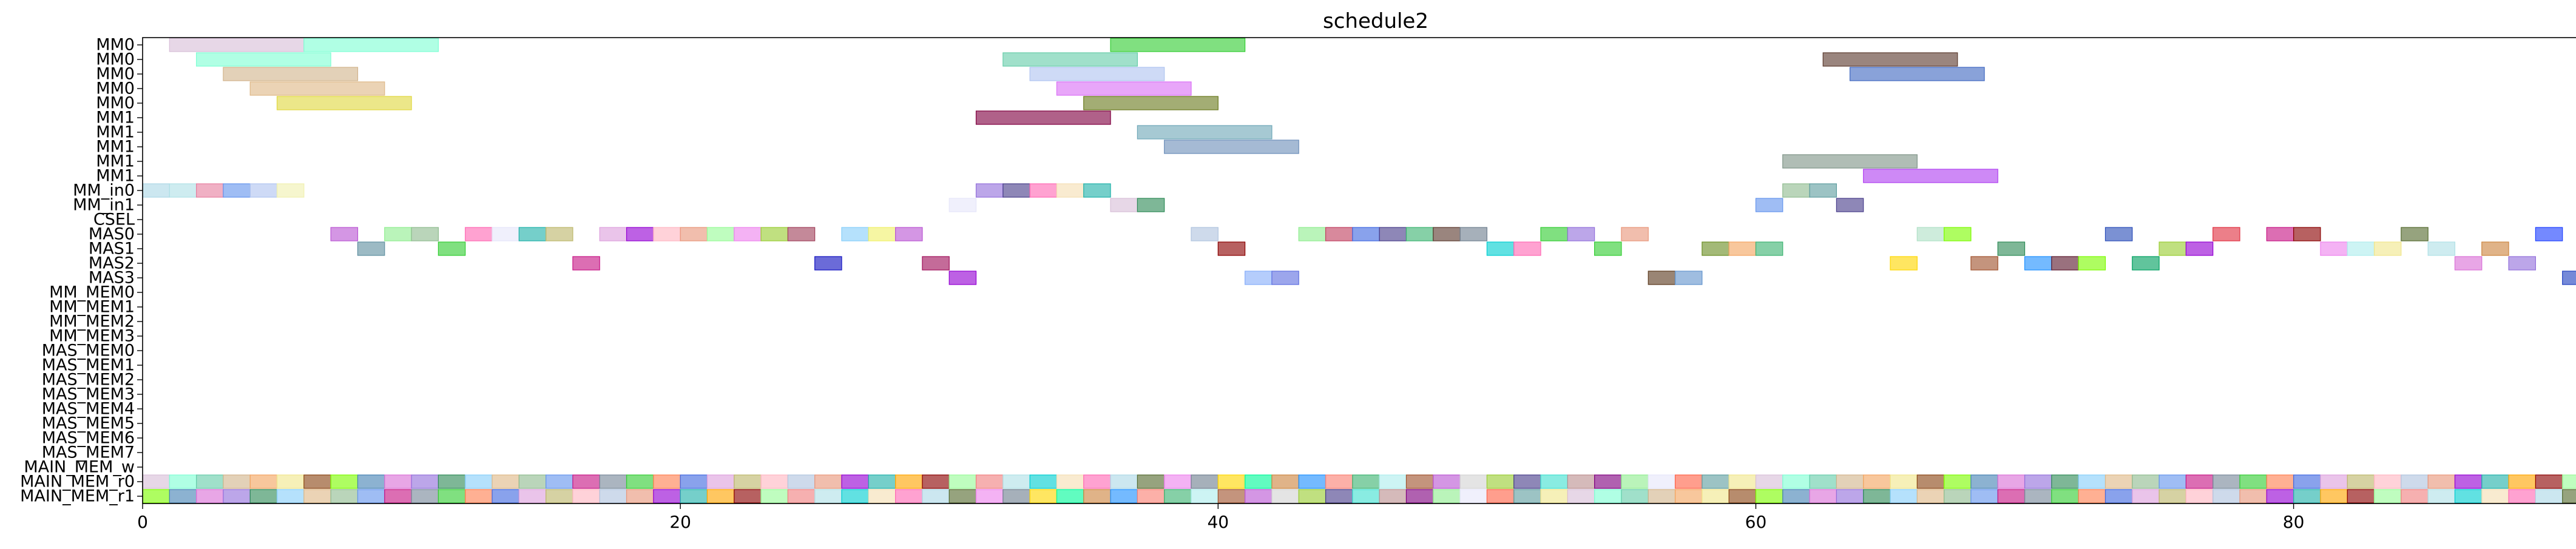 This screenshot has height=549, width=2576. I want to click on chart-title: schedule2, so click(1375, 21).